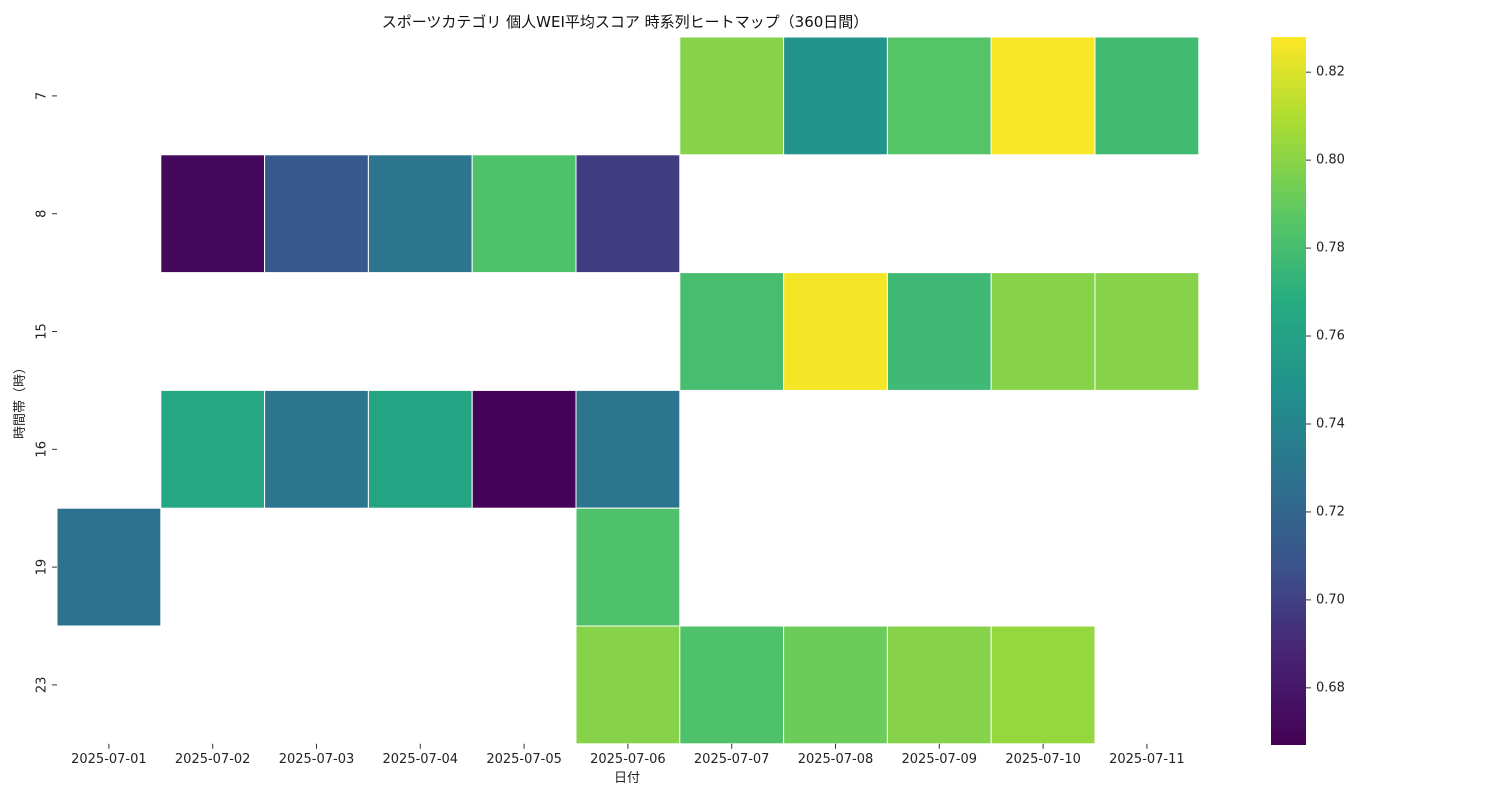  What do you see at coordinates (213, 759) in the screenshot?
I see `x-tick-label: 2025-07-02` at bounding box center [213, 759].